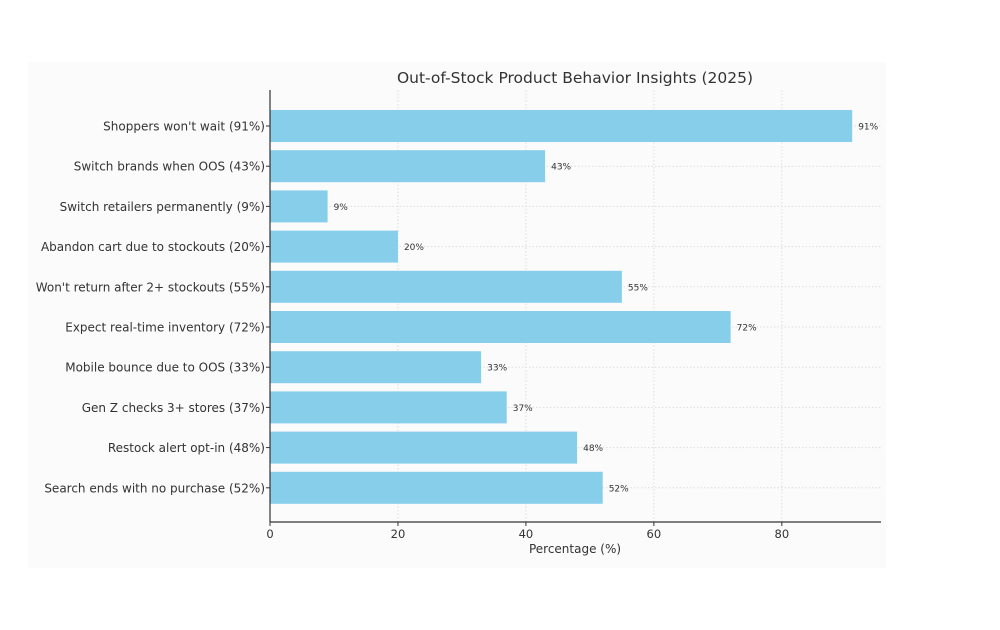 This screenshot has height=630, width=1000. I want to click on x-tick-label: 20, so click(398, 534).